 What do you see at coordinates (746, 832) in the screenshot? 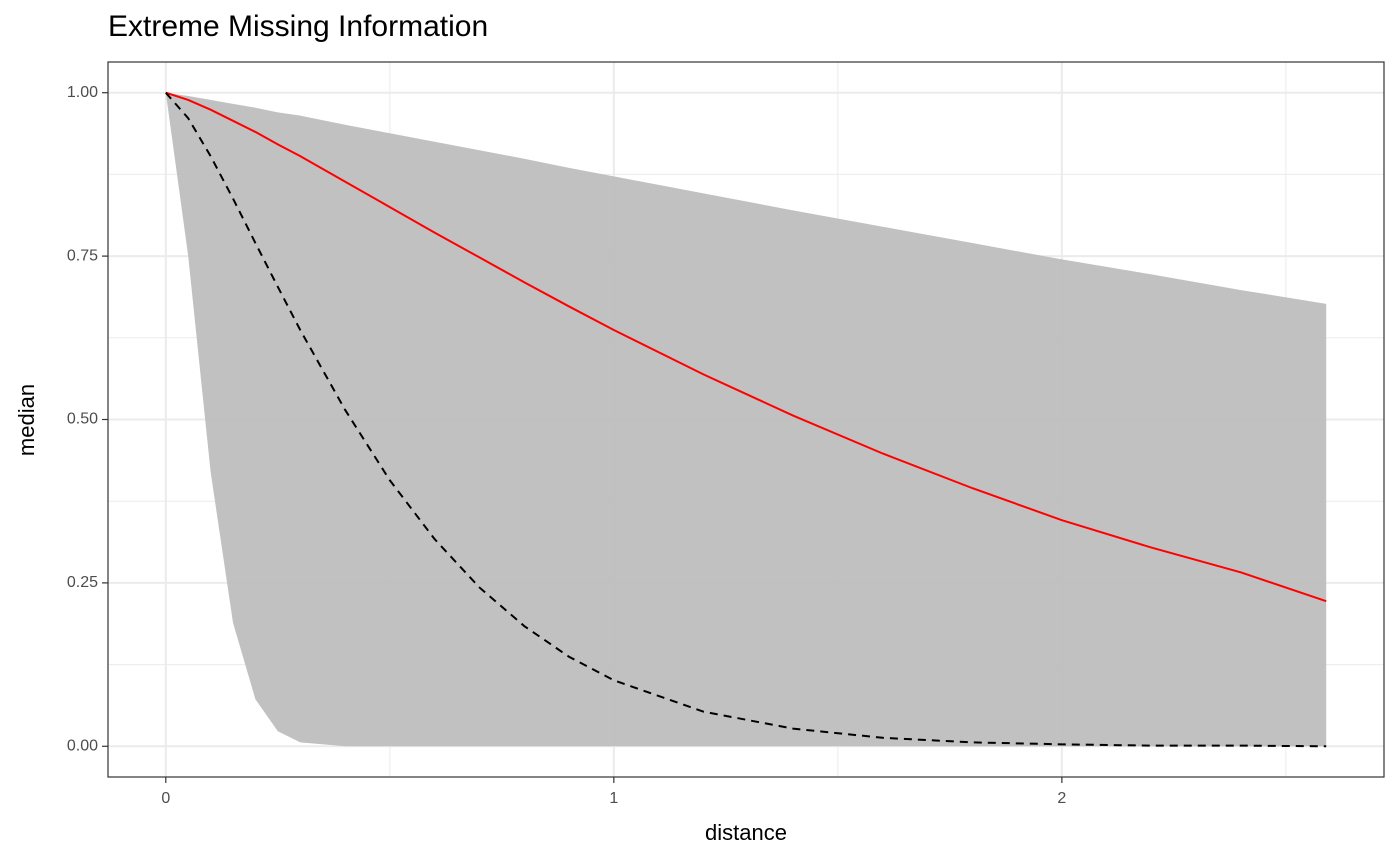
I see `x-axis-title: distance` at bounding box center [746, 832].